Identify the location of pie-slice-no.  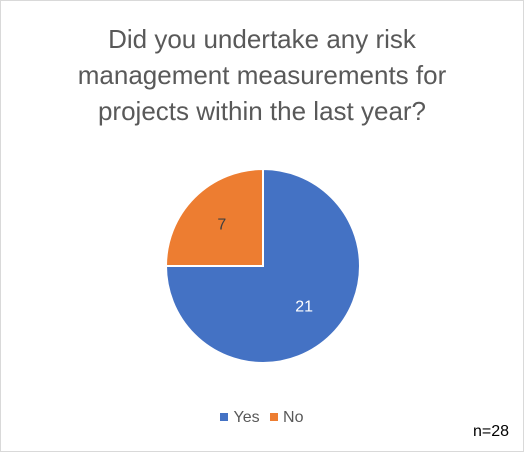
(214, 217).